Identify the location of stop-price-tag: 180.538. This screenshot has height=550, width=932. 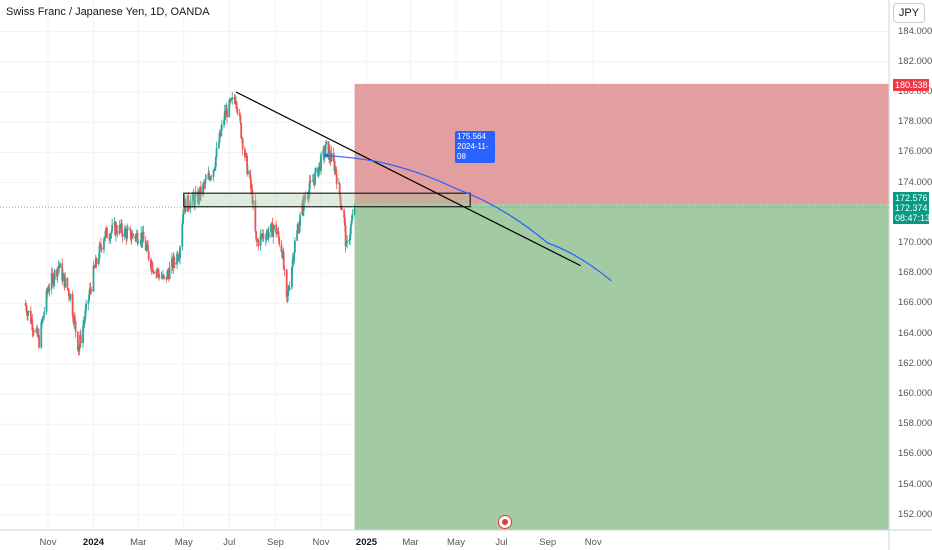
(911, 85).